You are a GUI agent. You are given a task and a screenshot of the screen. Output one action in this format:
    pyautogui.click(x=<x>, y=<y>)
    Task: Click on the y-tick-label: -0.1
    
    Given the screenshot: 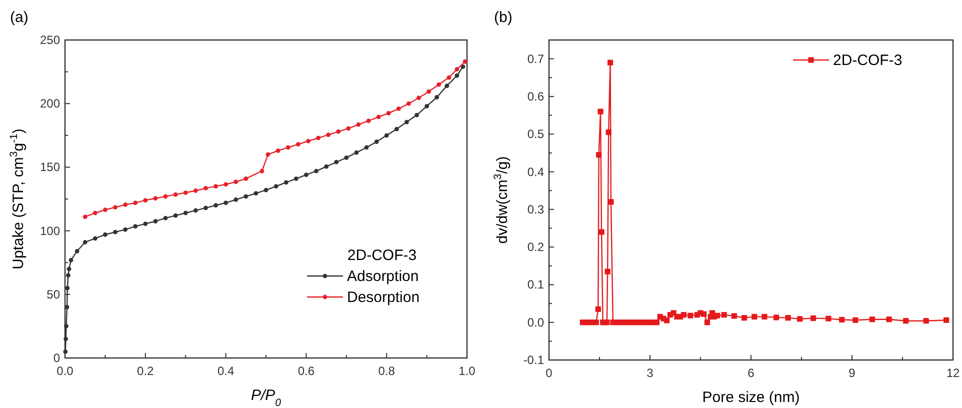 What is the action you would take?
    pyautogui.click(x=533, y=360)
    